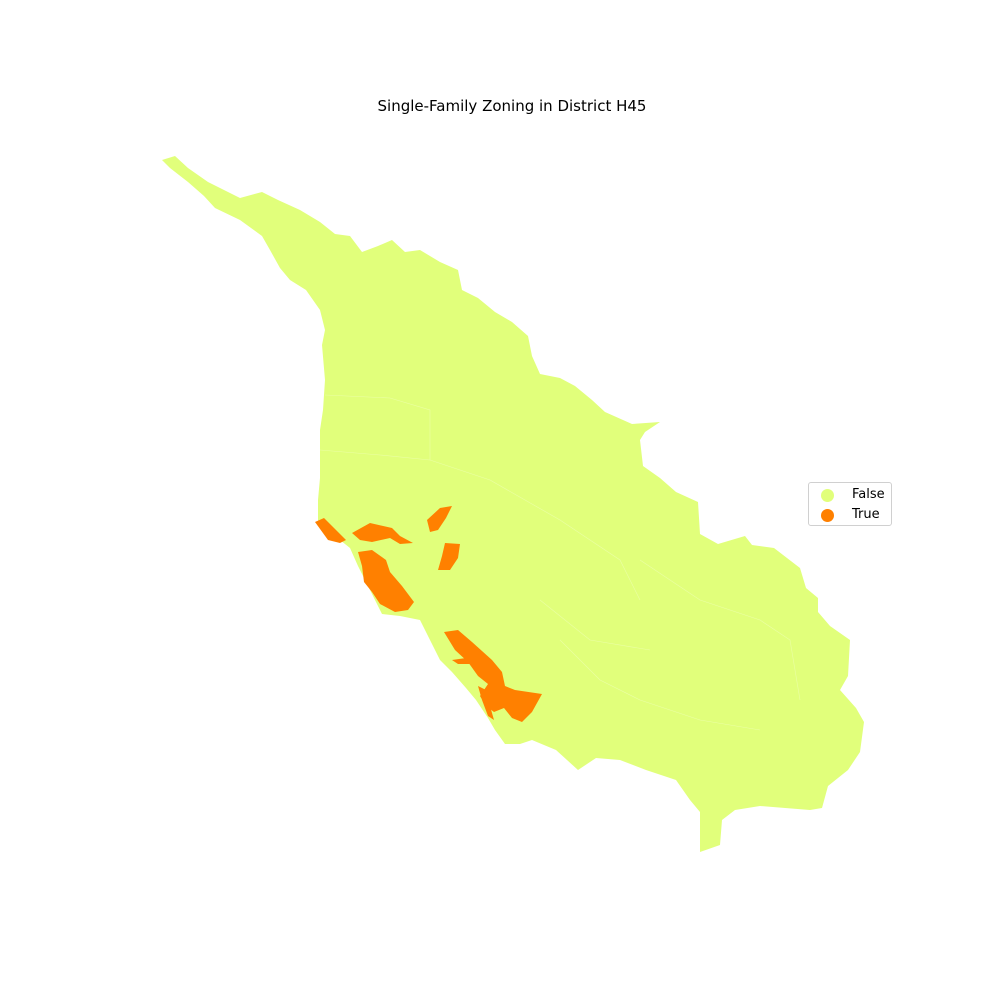 The height and width of the screenshot is (1000, 1000). Describe the element at coordinates (868, 494) in the screenshot. I see `legend-label-false: False` at that location.